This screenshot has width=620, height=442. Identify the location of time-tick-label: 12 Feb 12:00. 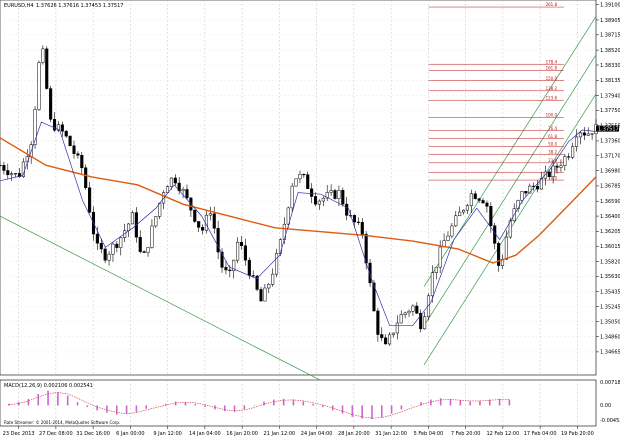
(502, 434).